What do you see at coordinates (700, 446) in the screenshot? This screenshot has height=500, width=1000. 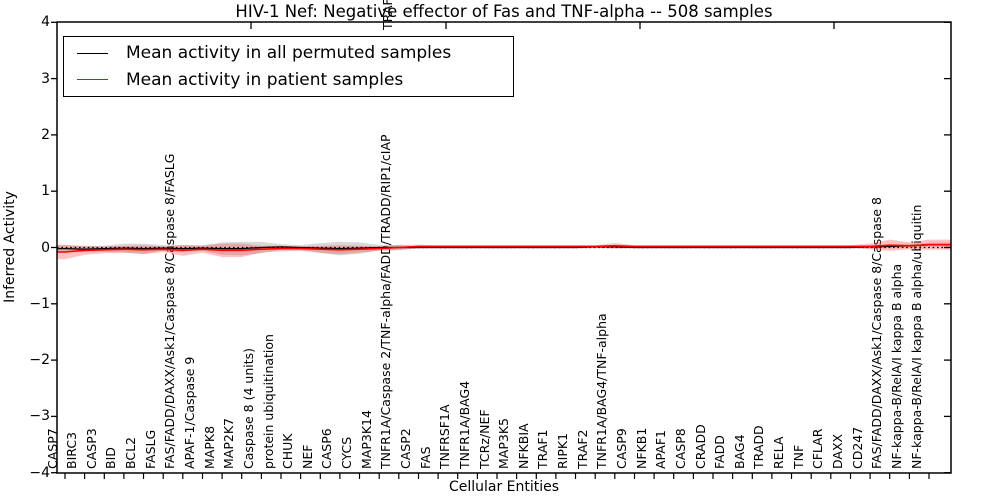 I see `x-tick-label: CRADD` at bounding box center [700, 446].